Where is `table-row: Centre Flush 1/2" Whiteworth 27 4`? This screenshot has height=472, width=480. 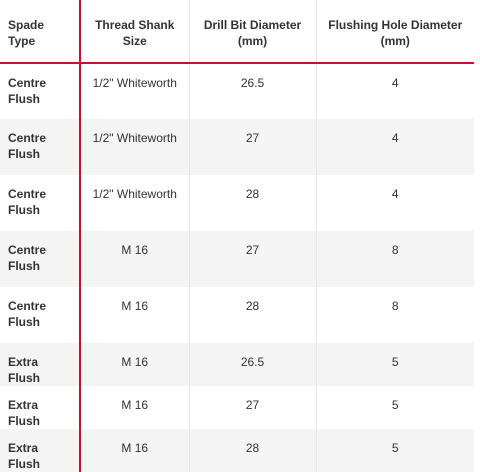 table-row: Centre Flush 1/2" Whiteworth 27 4 is located at coordinates (237, 147).